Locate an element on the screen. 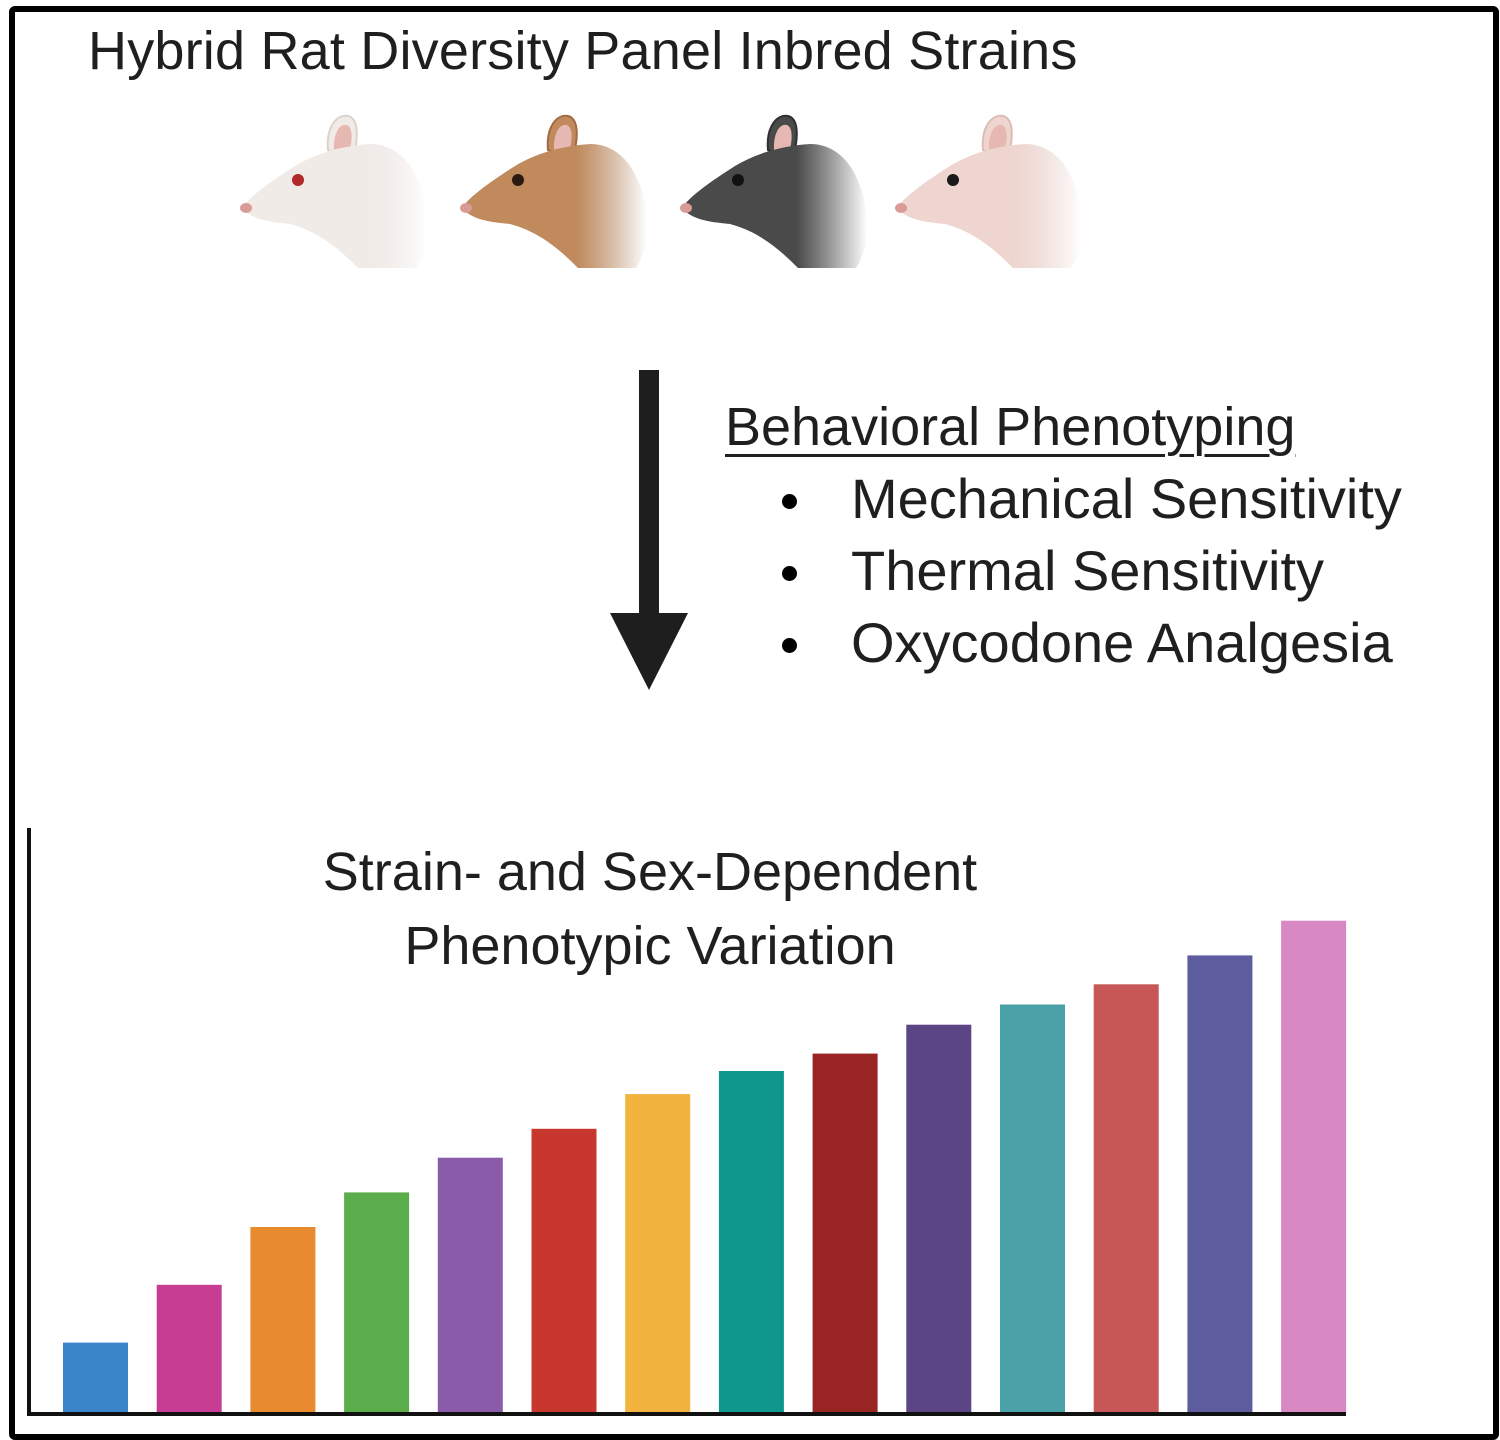 This screenshot has height=1440, width=1500. rat-strains-illustration is located at coordinates (661, 191).